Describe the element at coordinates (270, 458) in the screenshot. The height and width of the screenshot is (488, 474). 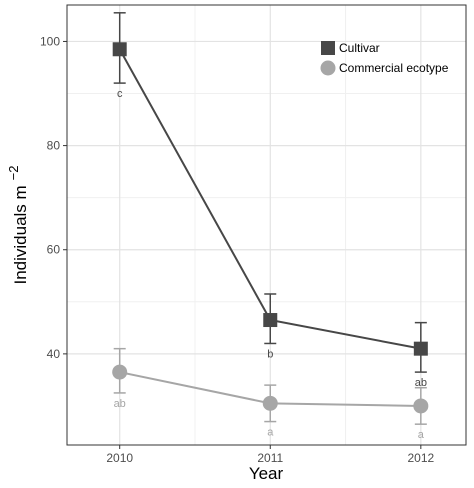
I see `x-tick-label: 2011` at that location.